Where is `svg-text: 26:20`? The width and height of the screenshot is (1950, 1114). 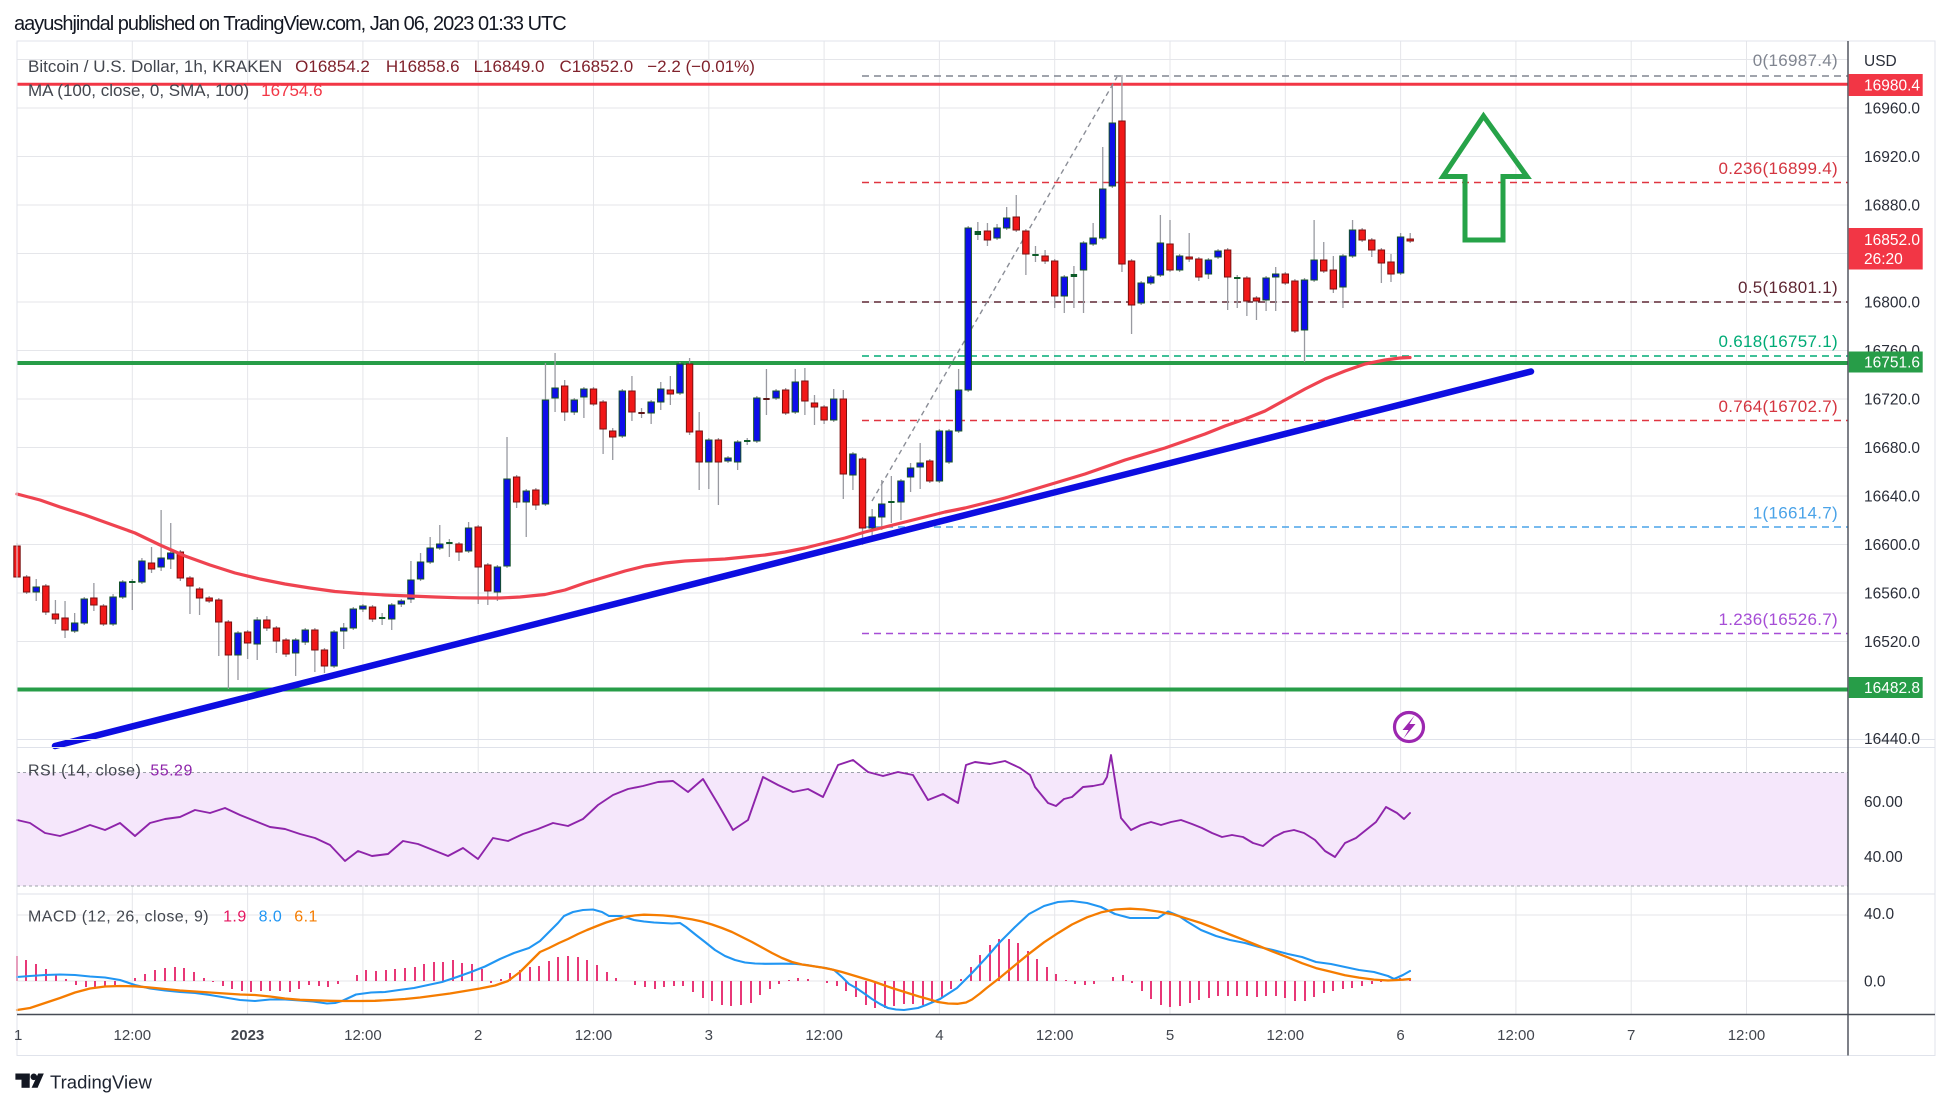
svg-text: 26:20 is located at coordinates (1883, 259).